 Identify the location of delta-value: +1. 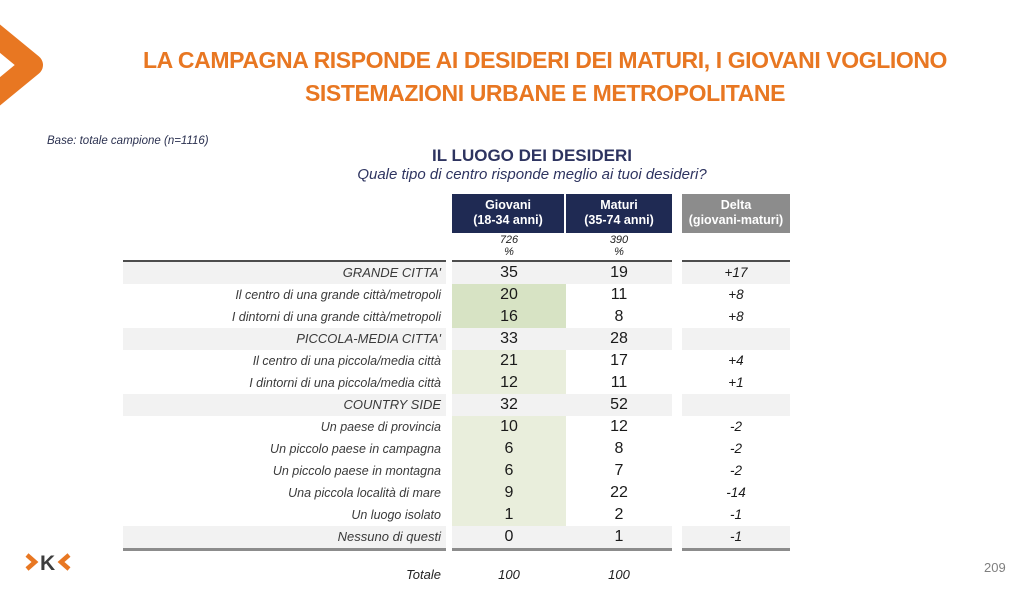
(736, 382).